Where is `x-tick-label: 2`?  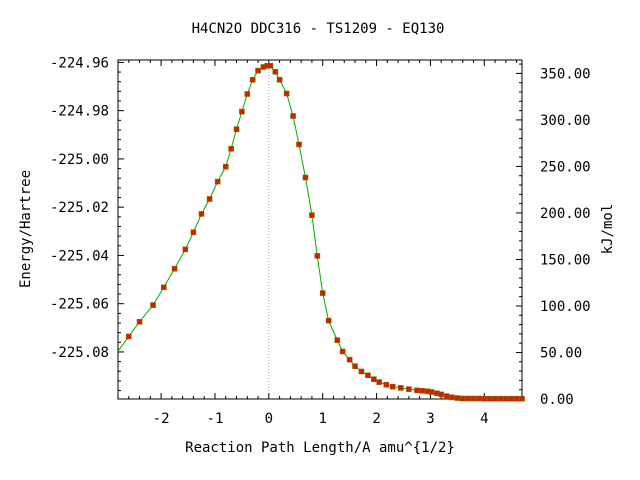
x-tick-label: 2 is located at coordinates (376, 419).